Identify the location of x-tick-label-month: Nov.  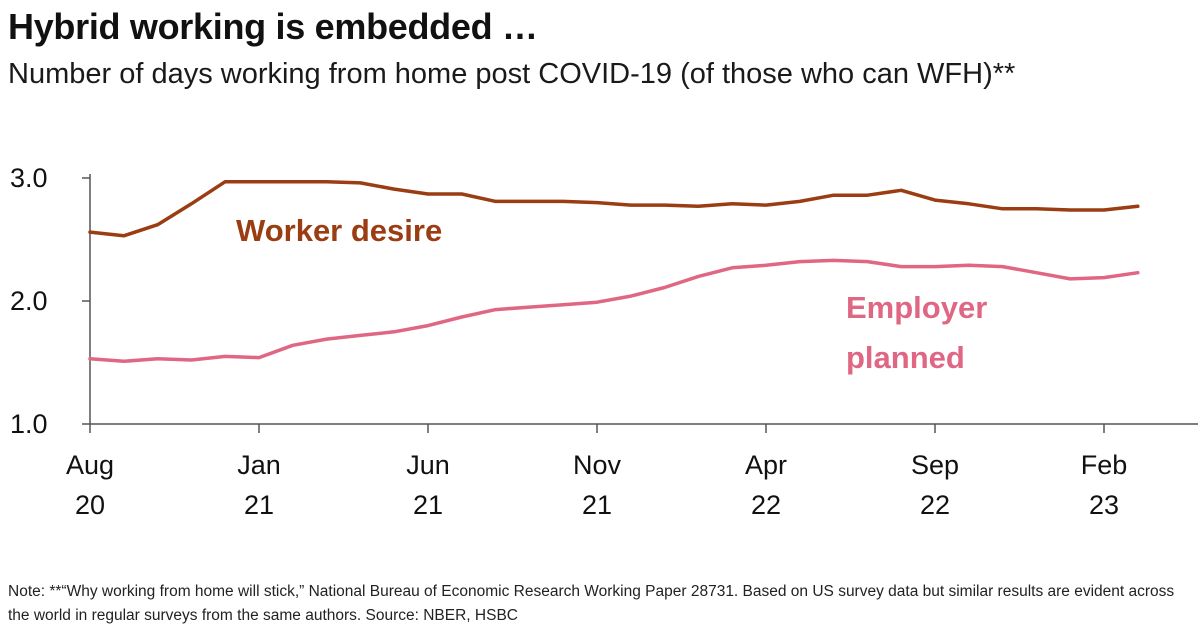
(597, 465).